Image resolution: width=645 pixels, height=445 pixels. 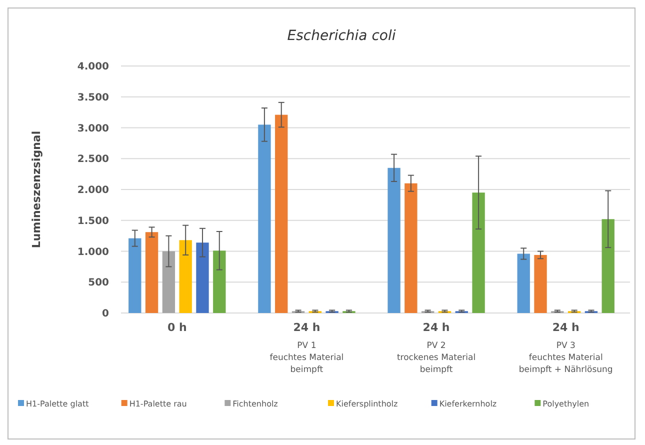 What do you see at coordinates (468, 403) in the screenshot?
I see `legend-label: Kieferkernholz` at bounding box center [468, 403].